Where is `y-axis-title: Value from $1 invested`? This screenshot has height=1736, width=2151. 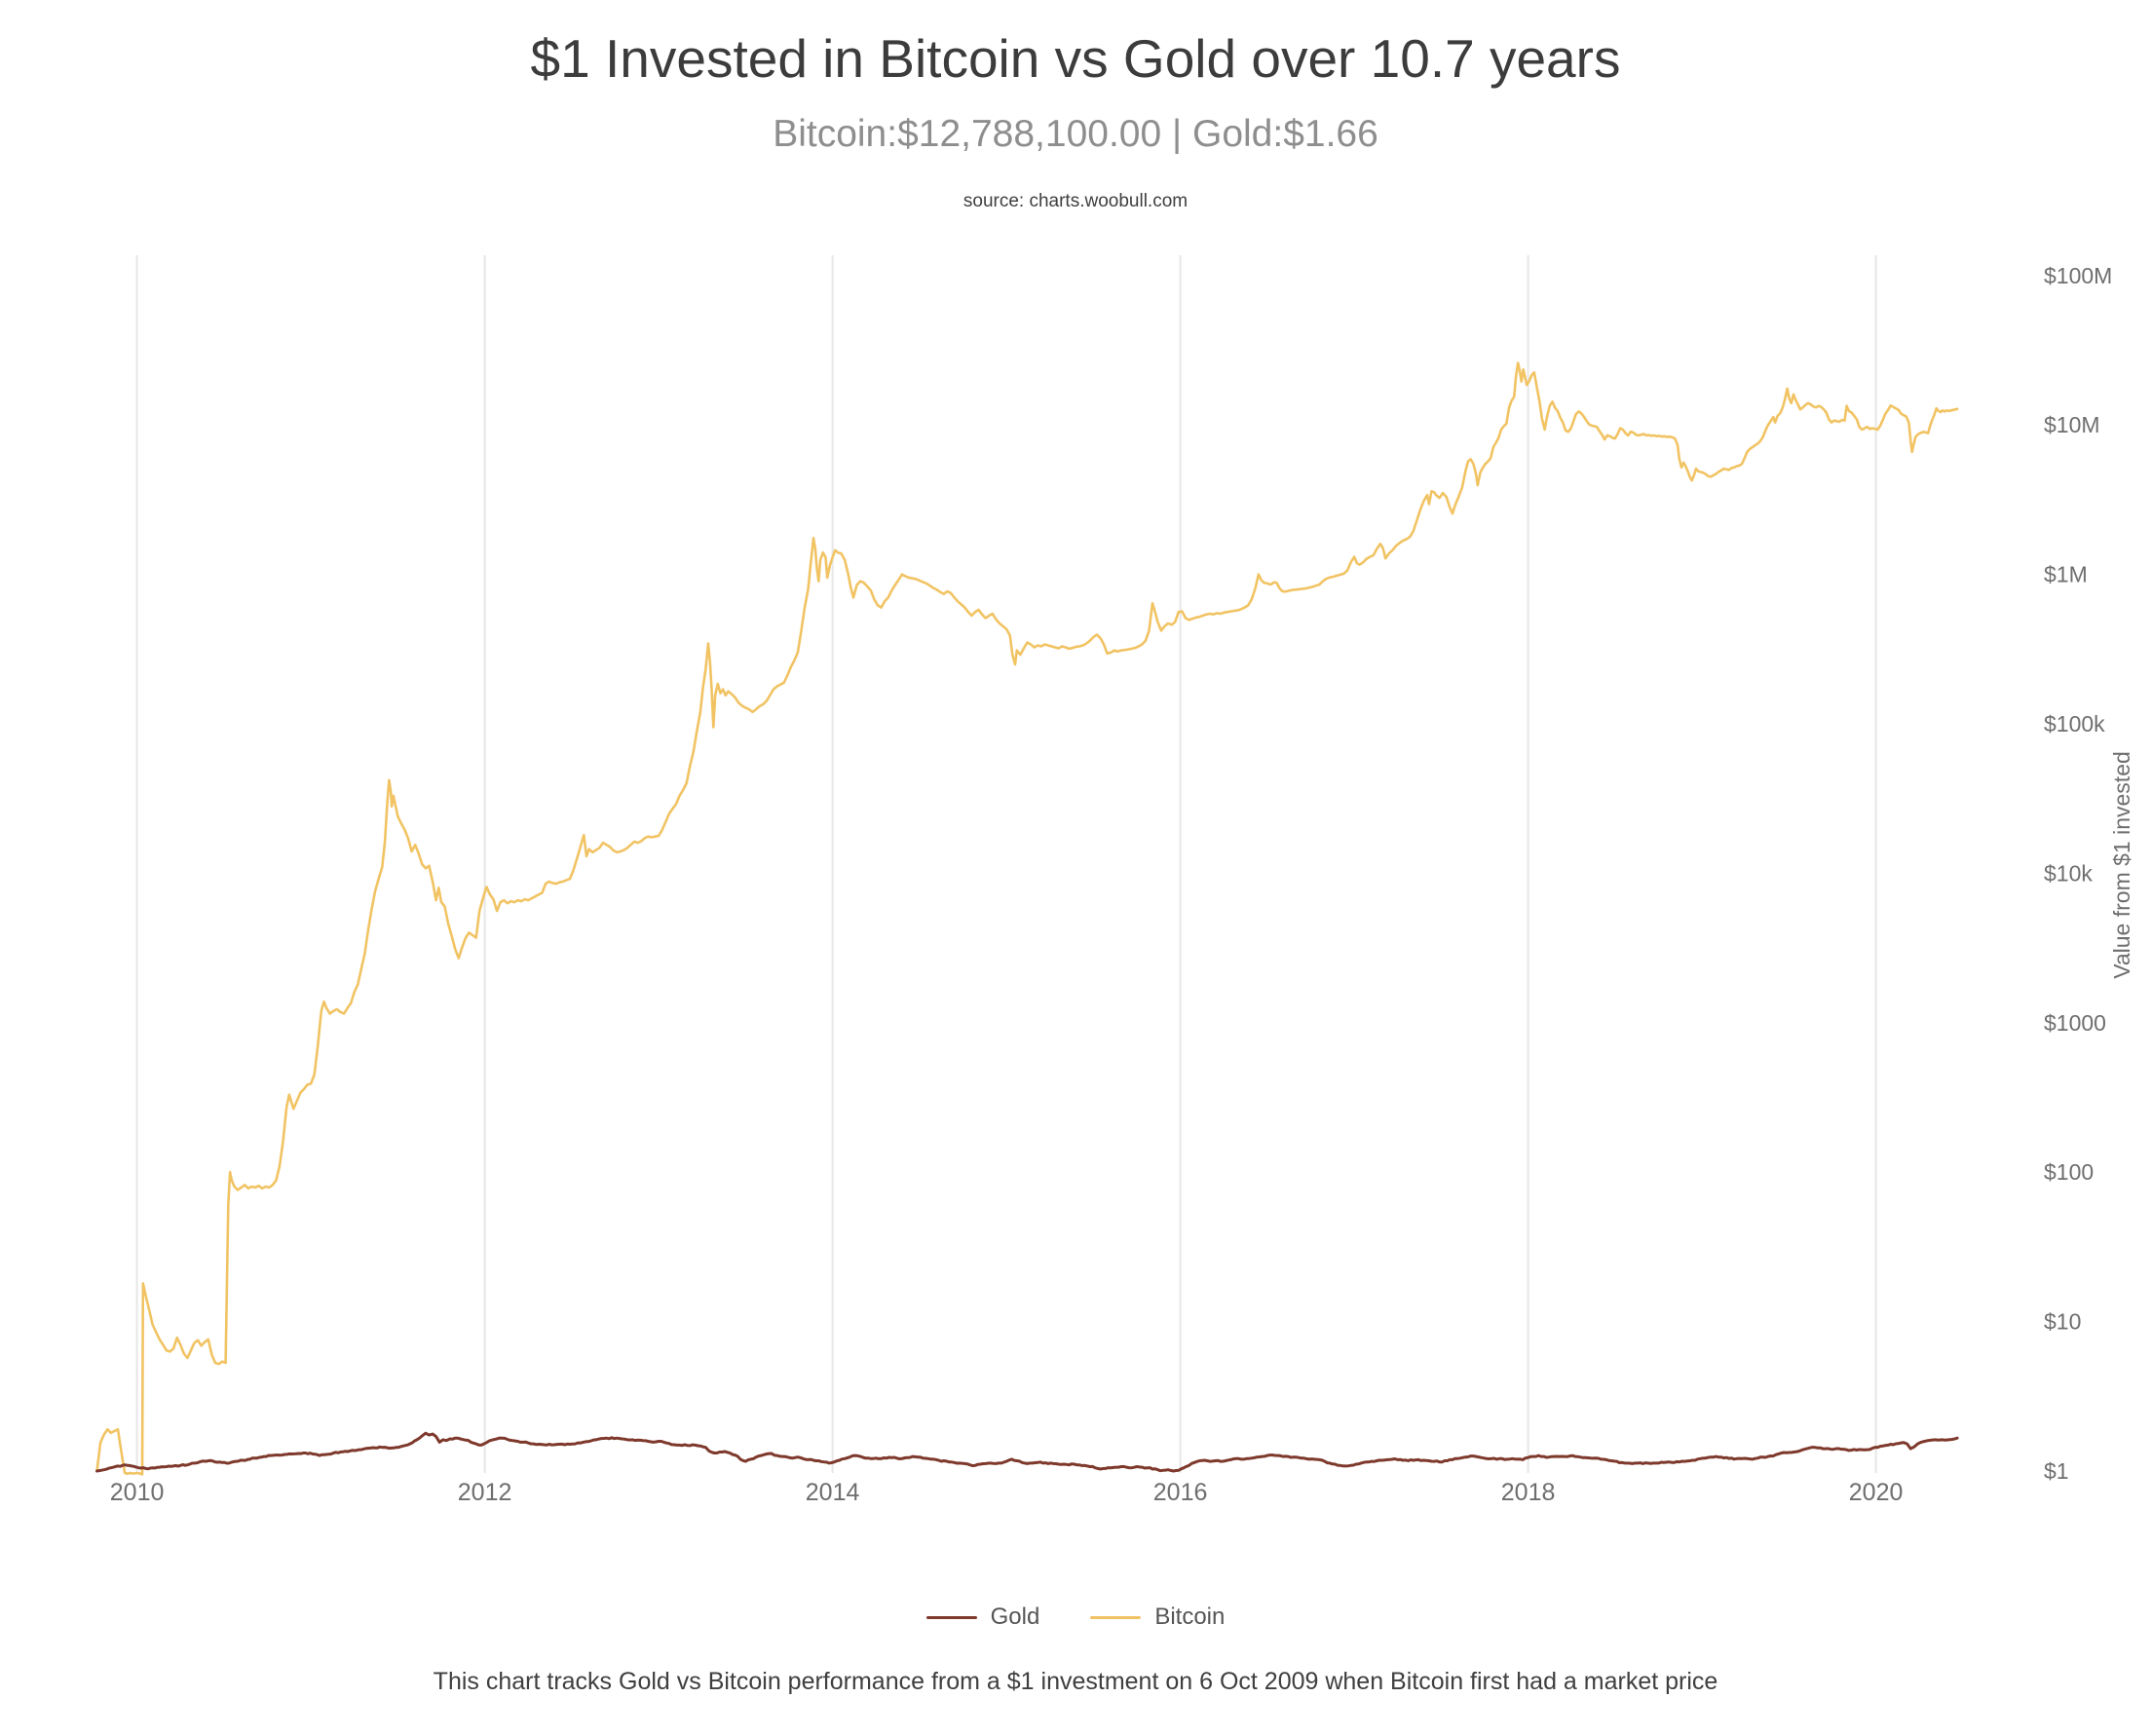
y-axis-title: Value from $1 invested is located at coordinates (2121, 865).